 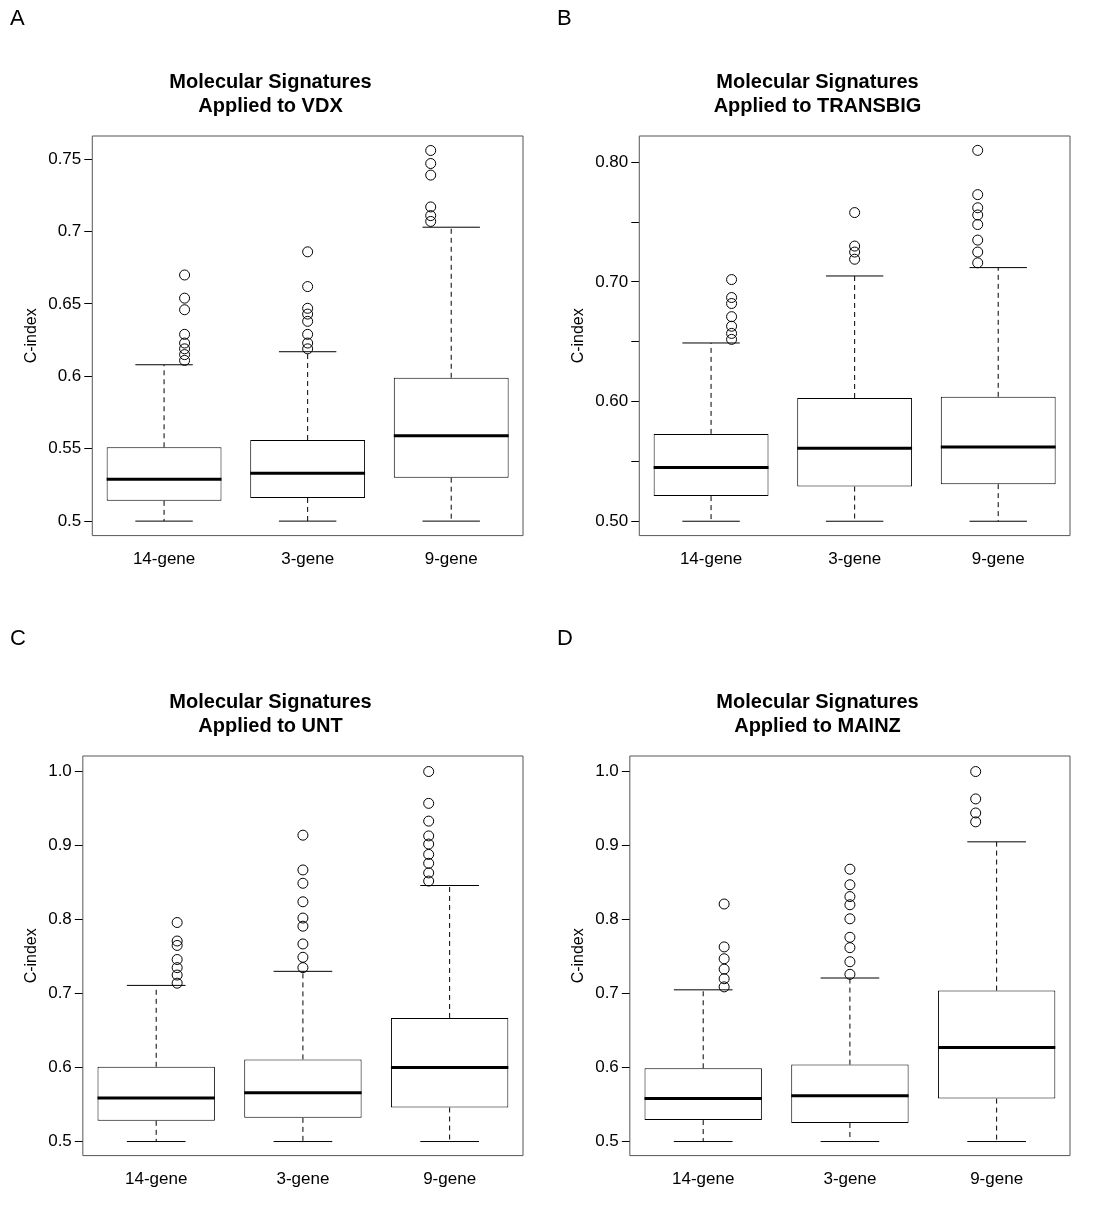 What do you see at coordinates (17, 18) in the screenshot?
I see `text: A` at bounding box center [17, 18].